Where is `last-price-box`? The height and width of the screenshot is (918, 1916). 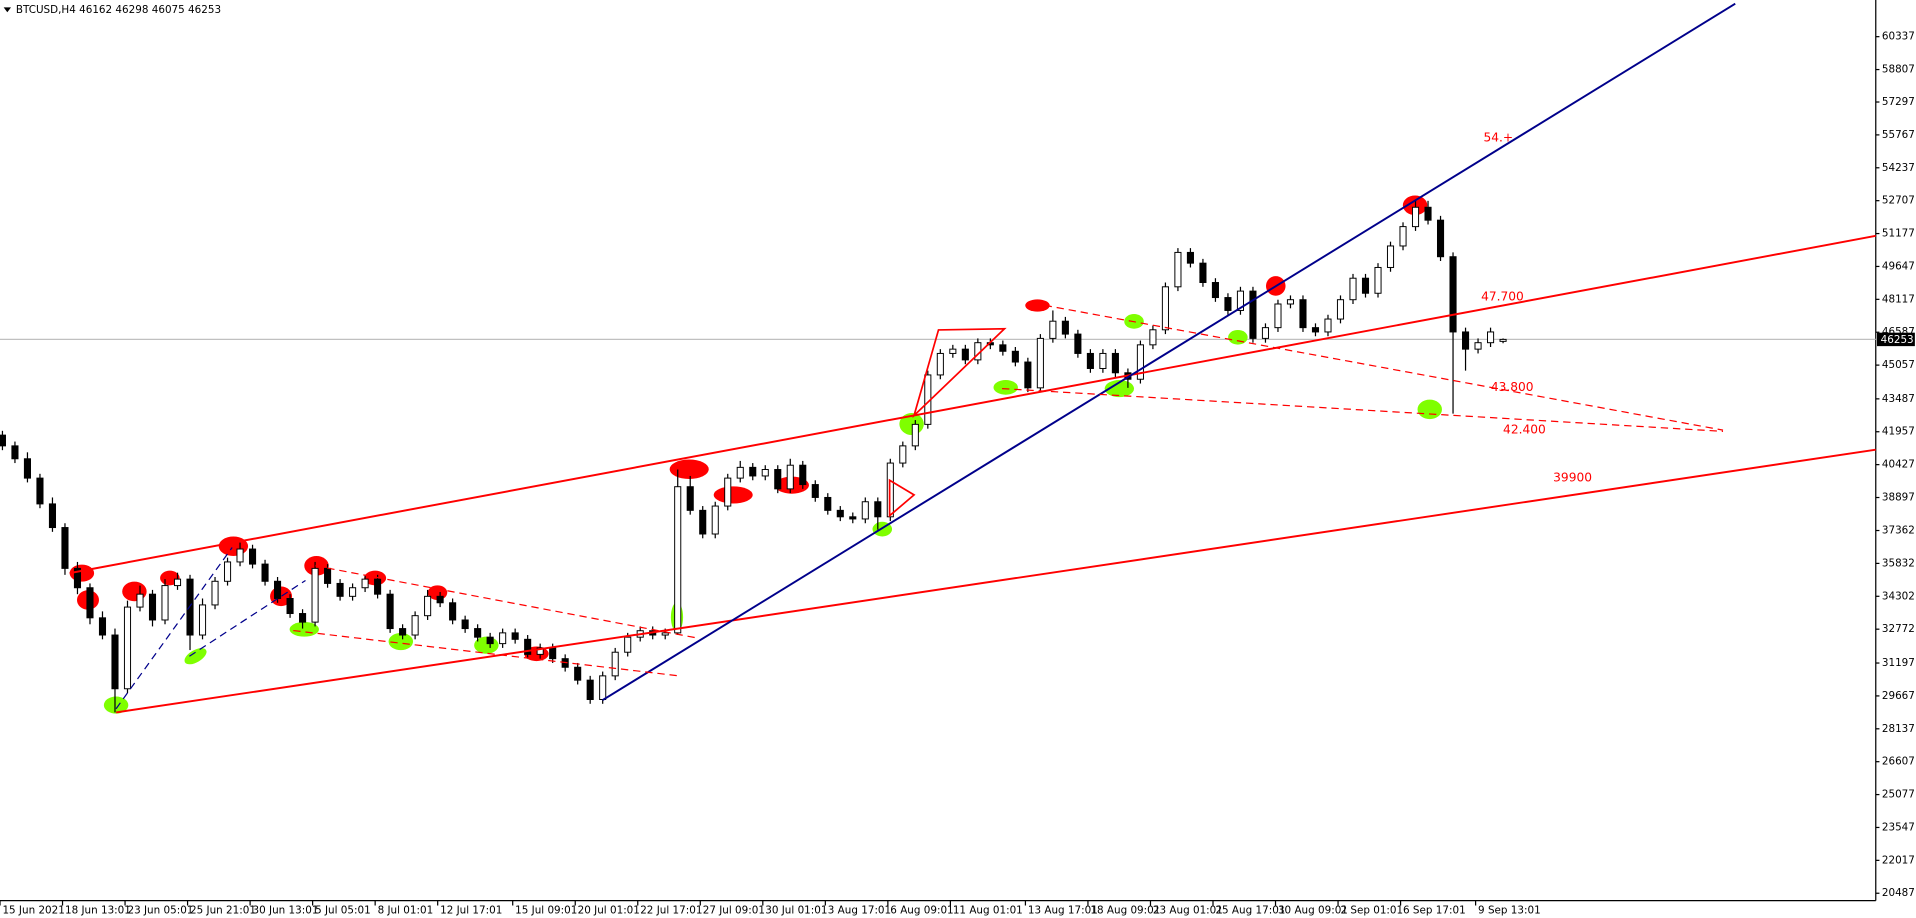
last-price-box is located at coordinates (1895, 339).